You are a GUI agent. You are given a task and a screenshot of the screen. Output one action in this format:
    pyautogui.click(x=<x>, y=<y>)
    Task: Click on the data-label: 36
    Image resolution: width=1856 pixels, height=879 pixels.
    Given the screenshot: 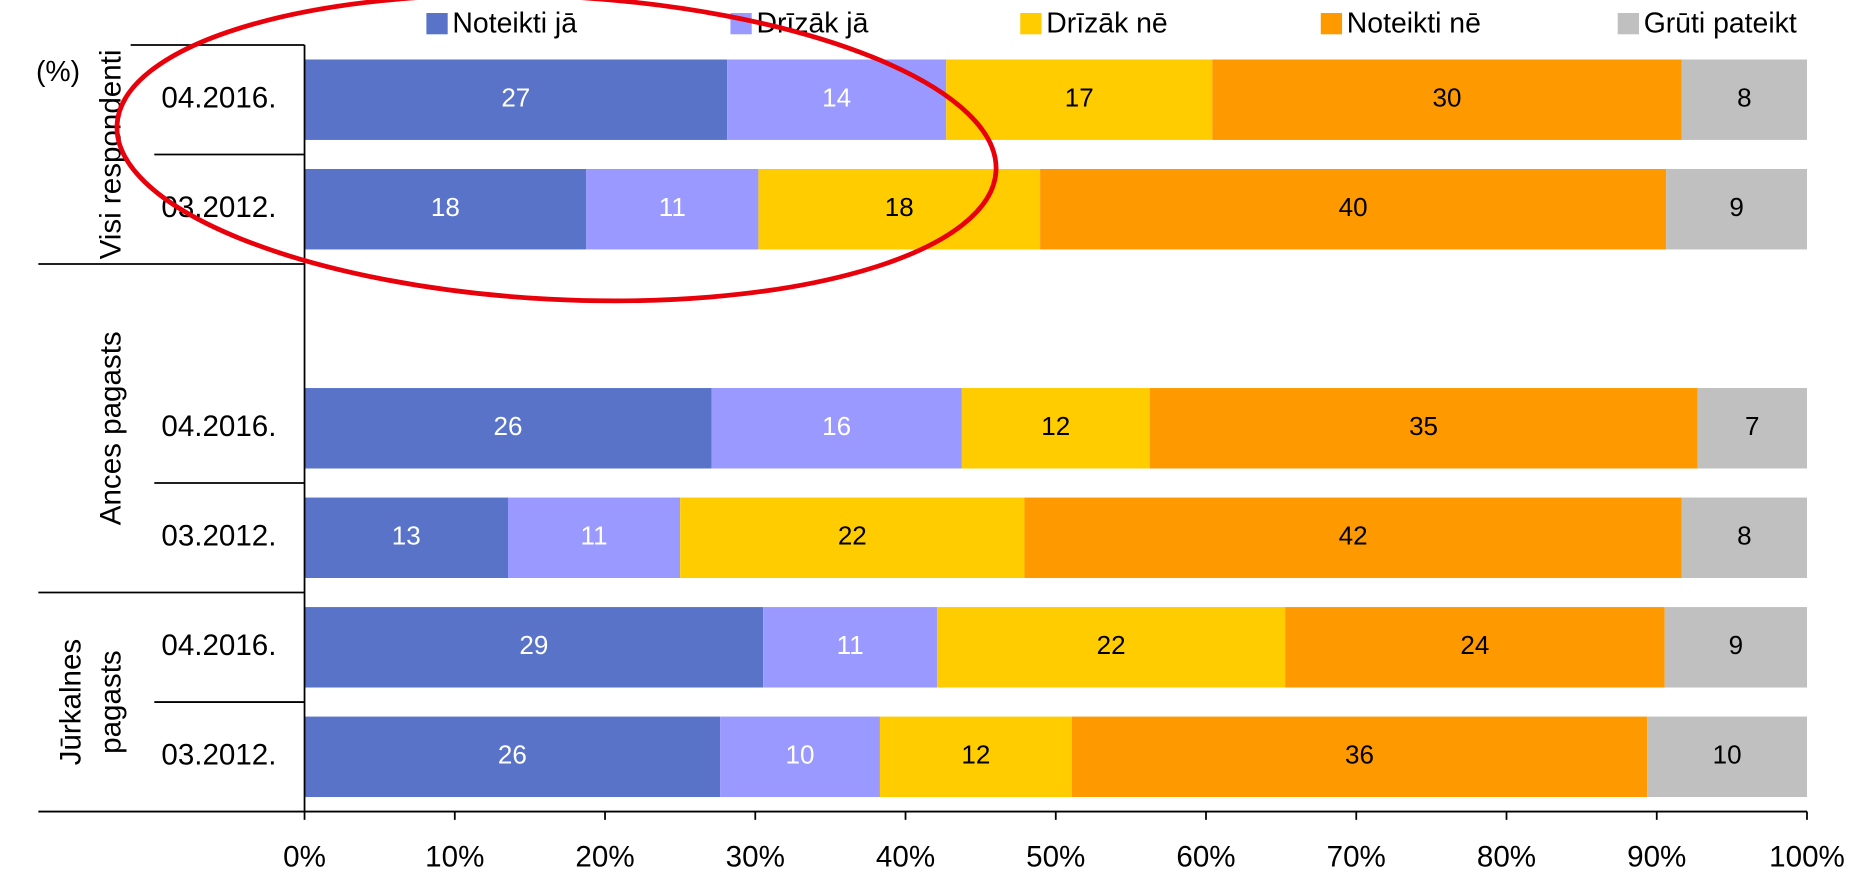 What is the action you would take?
    pyautogui.click(x=1359, y=755)
    